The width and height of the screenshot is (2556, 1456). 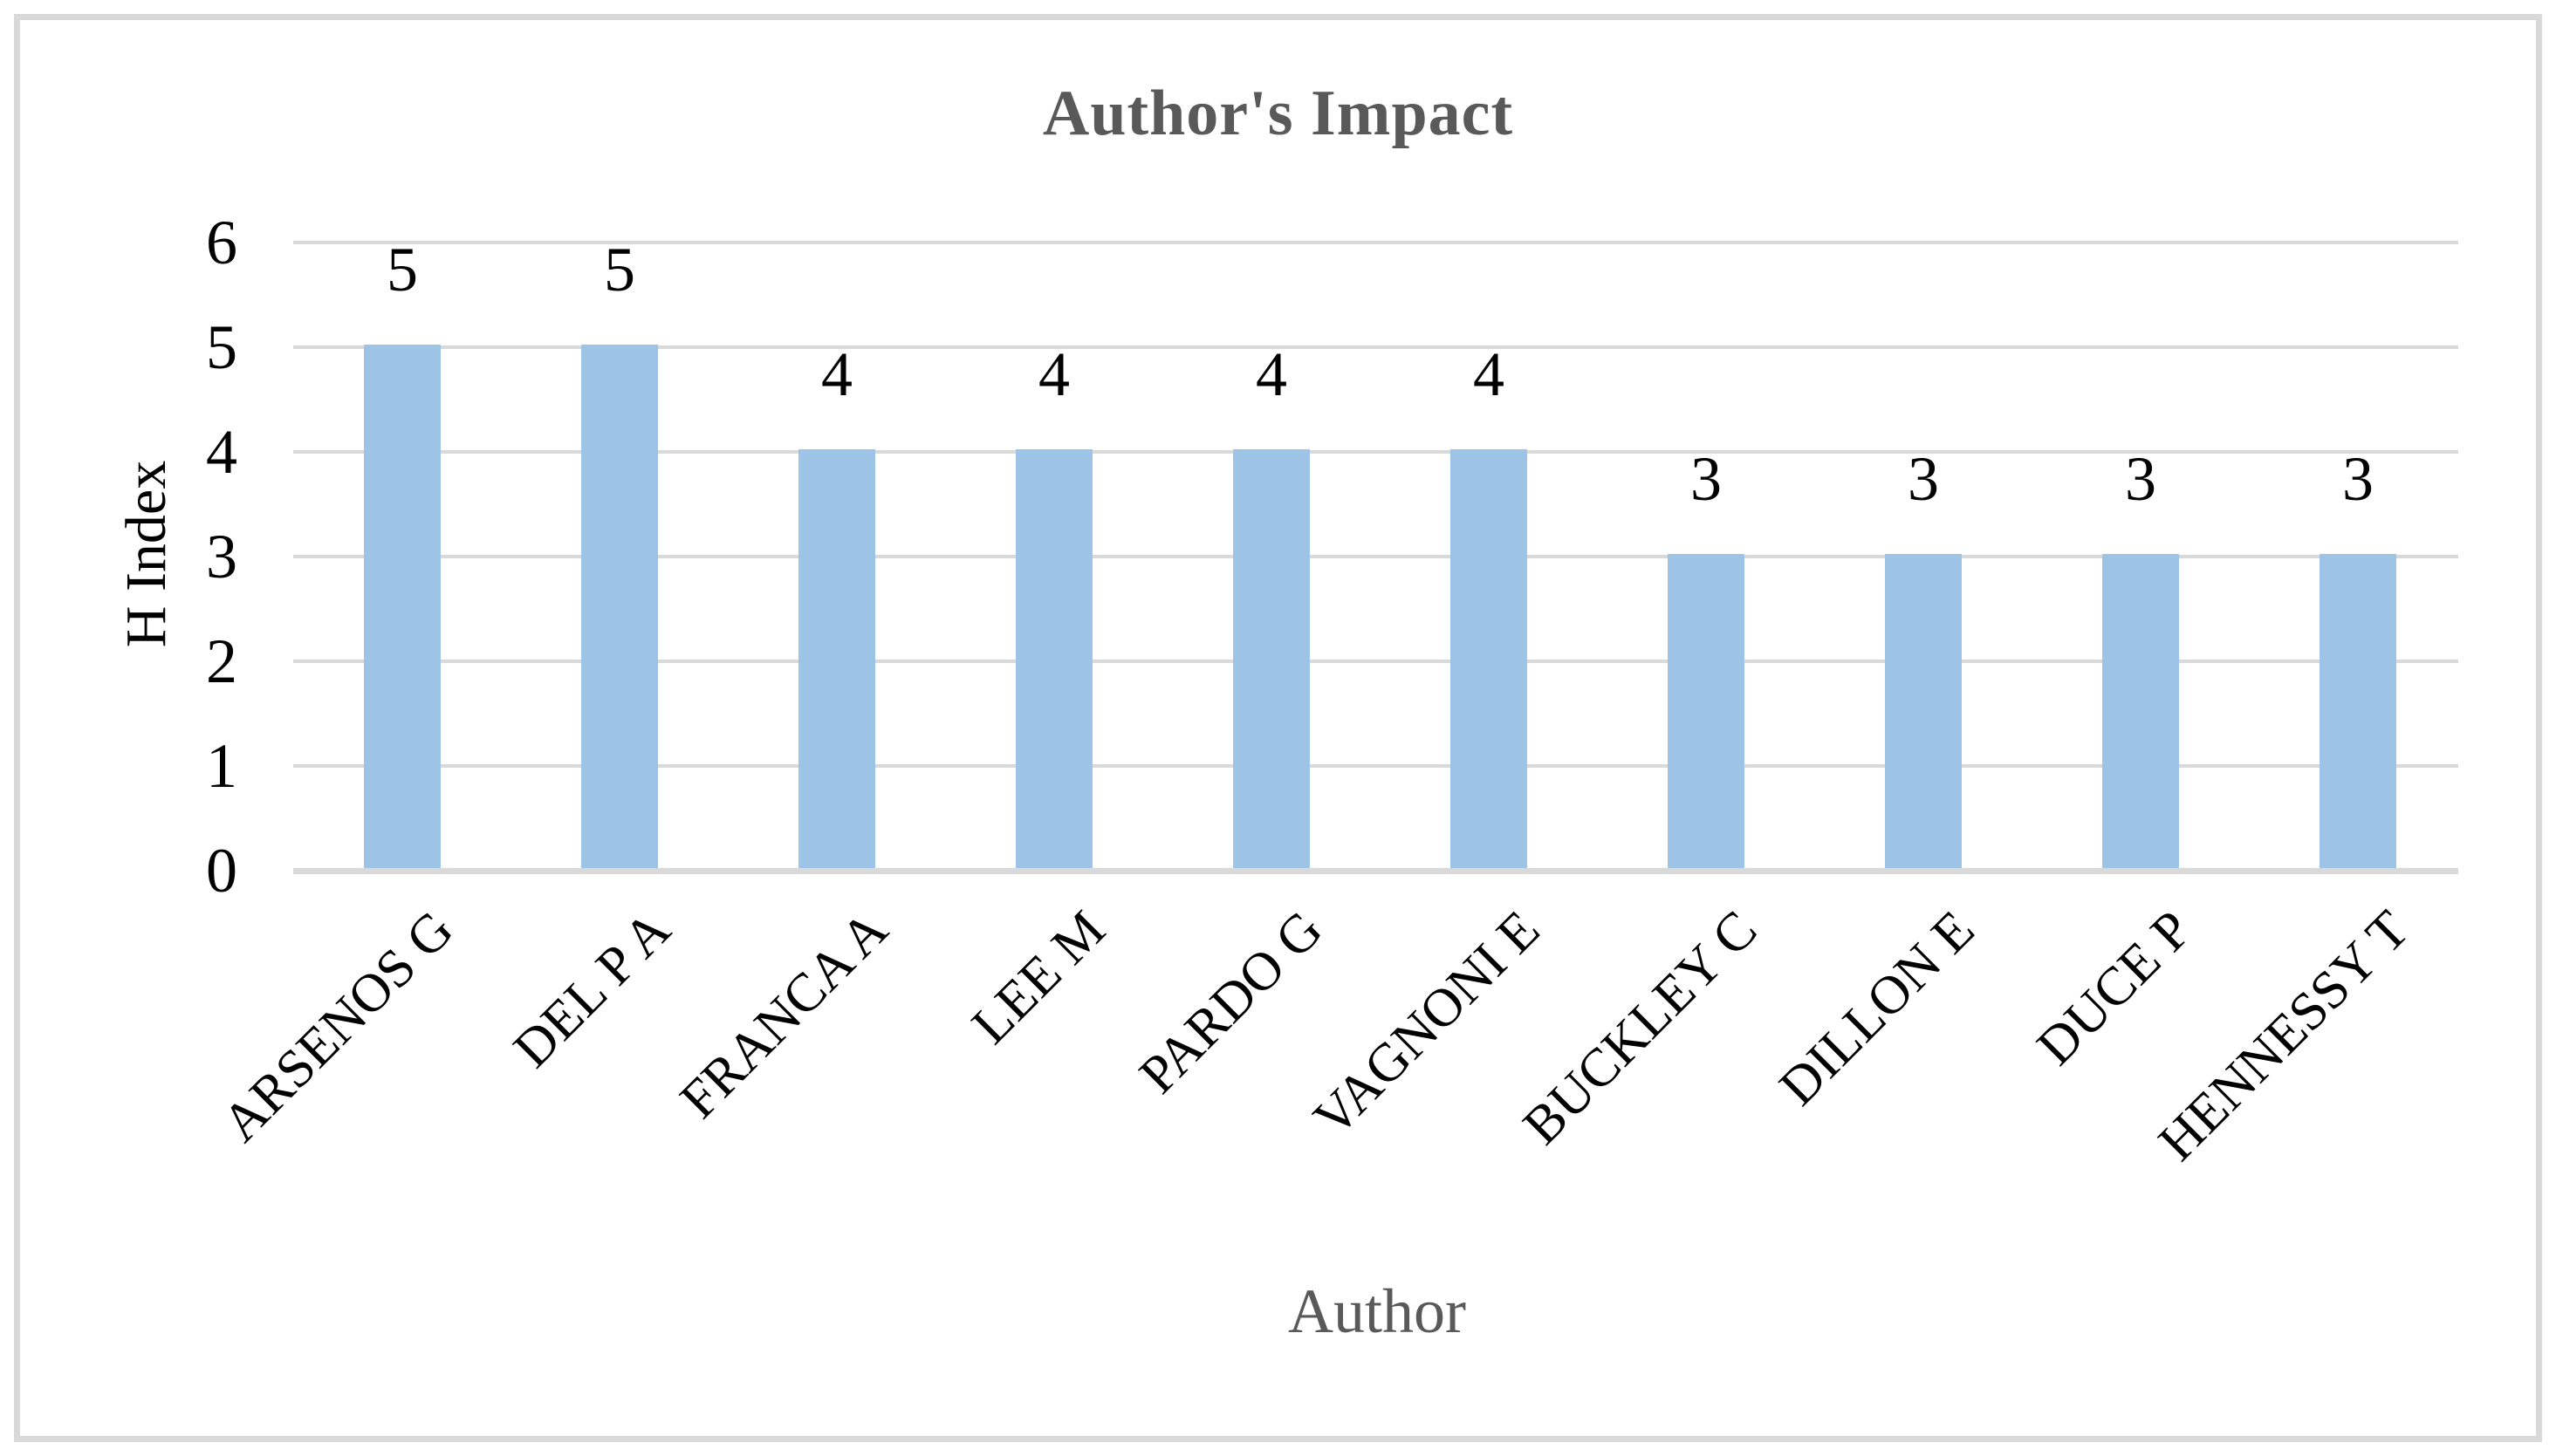 I want to click on bar-dillon-e, so click(x=1924, y=711).